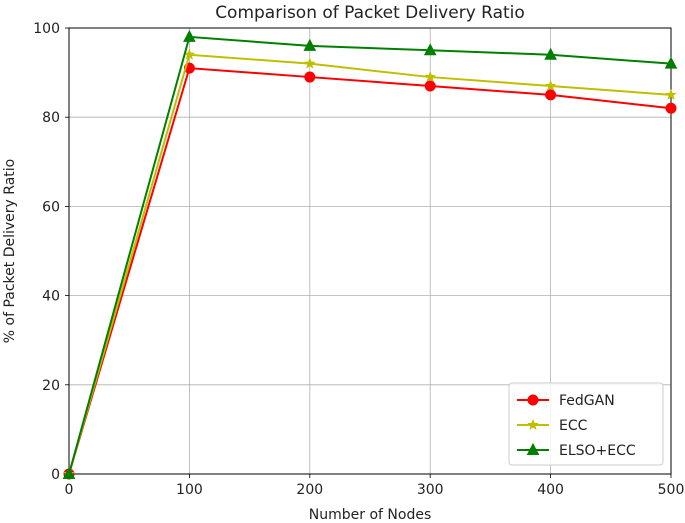  What do you see at coordinates (46, 29) in the screenshot?
I see `y-tick-label: 100` at bounding box center [46, 29].